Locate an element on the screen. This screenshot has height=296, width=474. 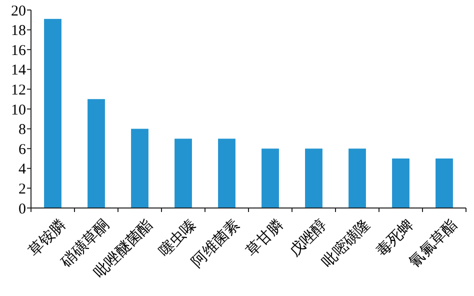
y-tick-label: 14 is located at coordinates (18, 70).